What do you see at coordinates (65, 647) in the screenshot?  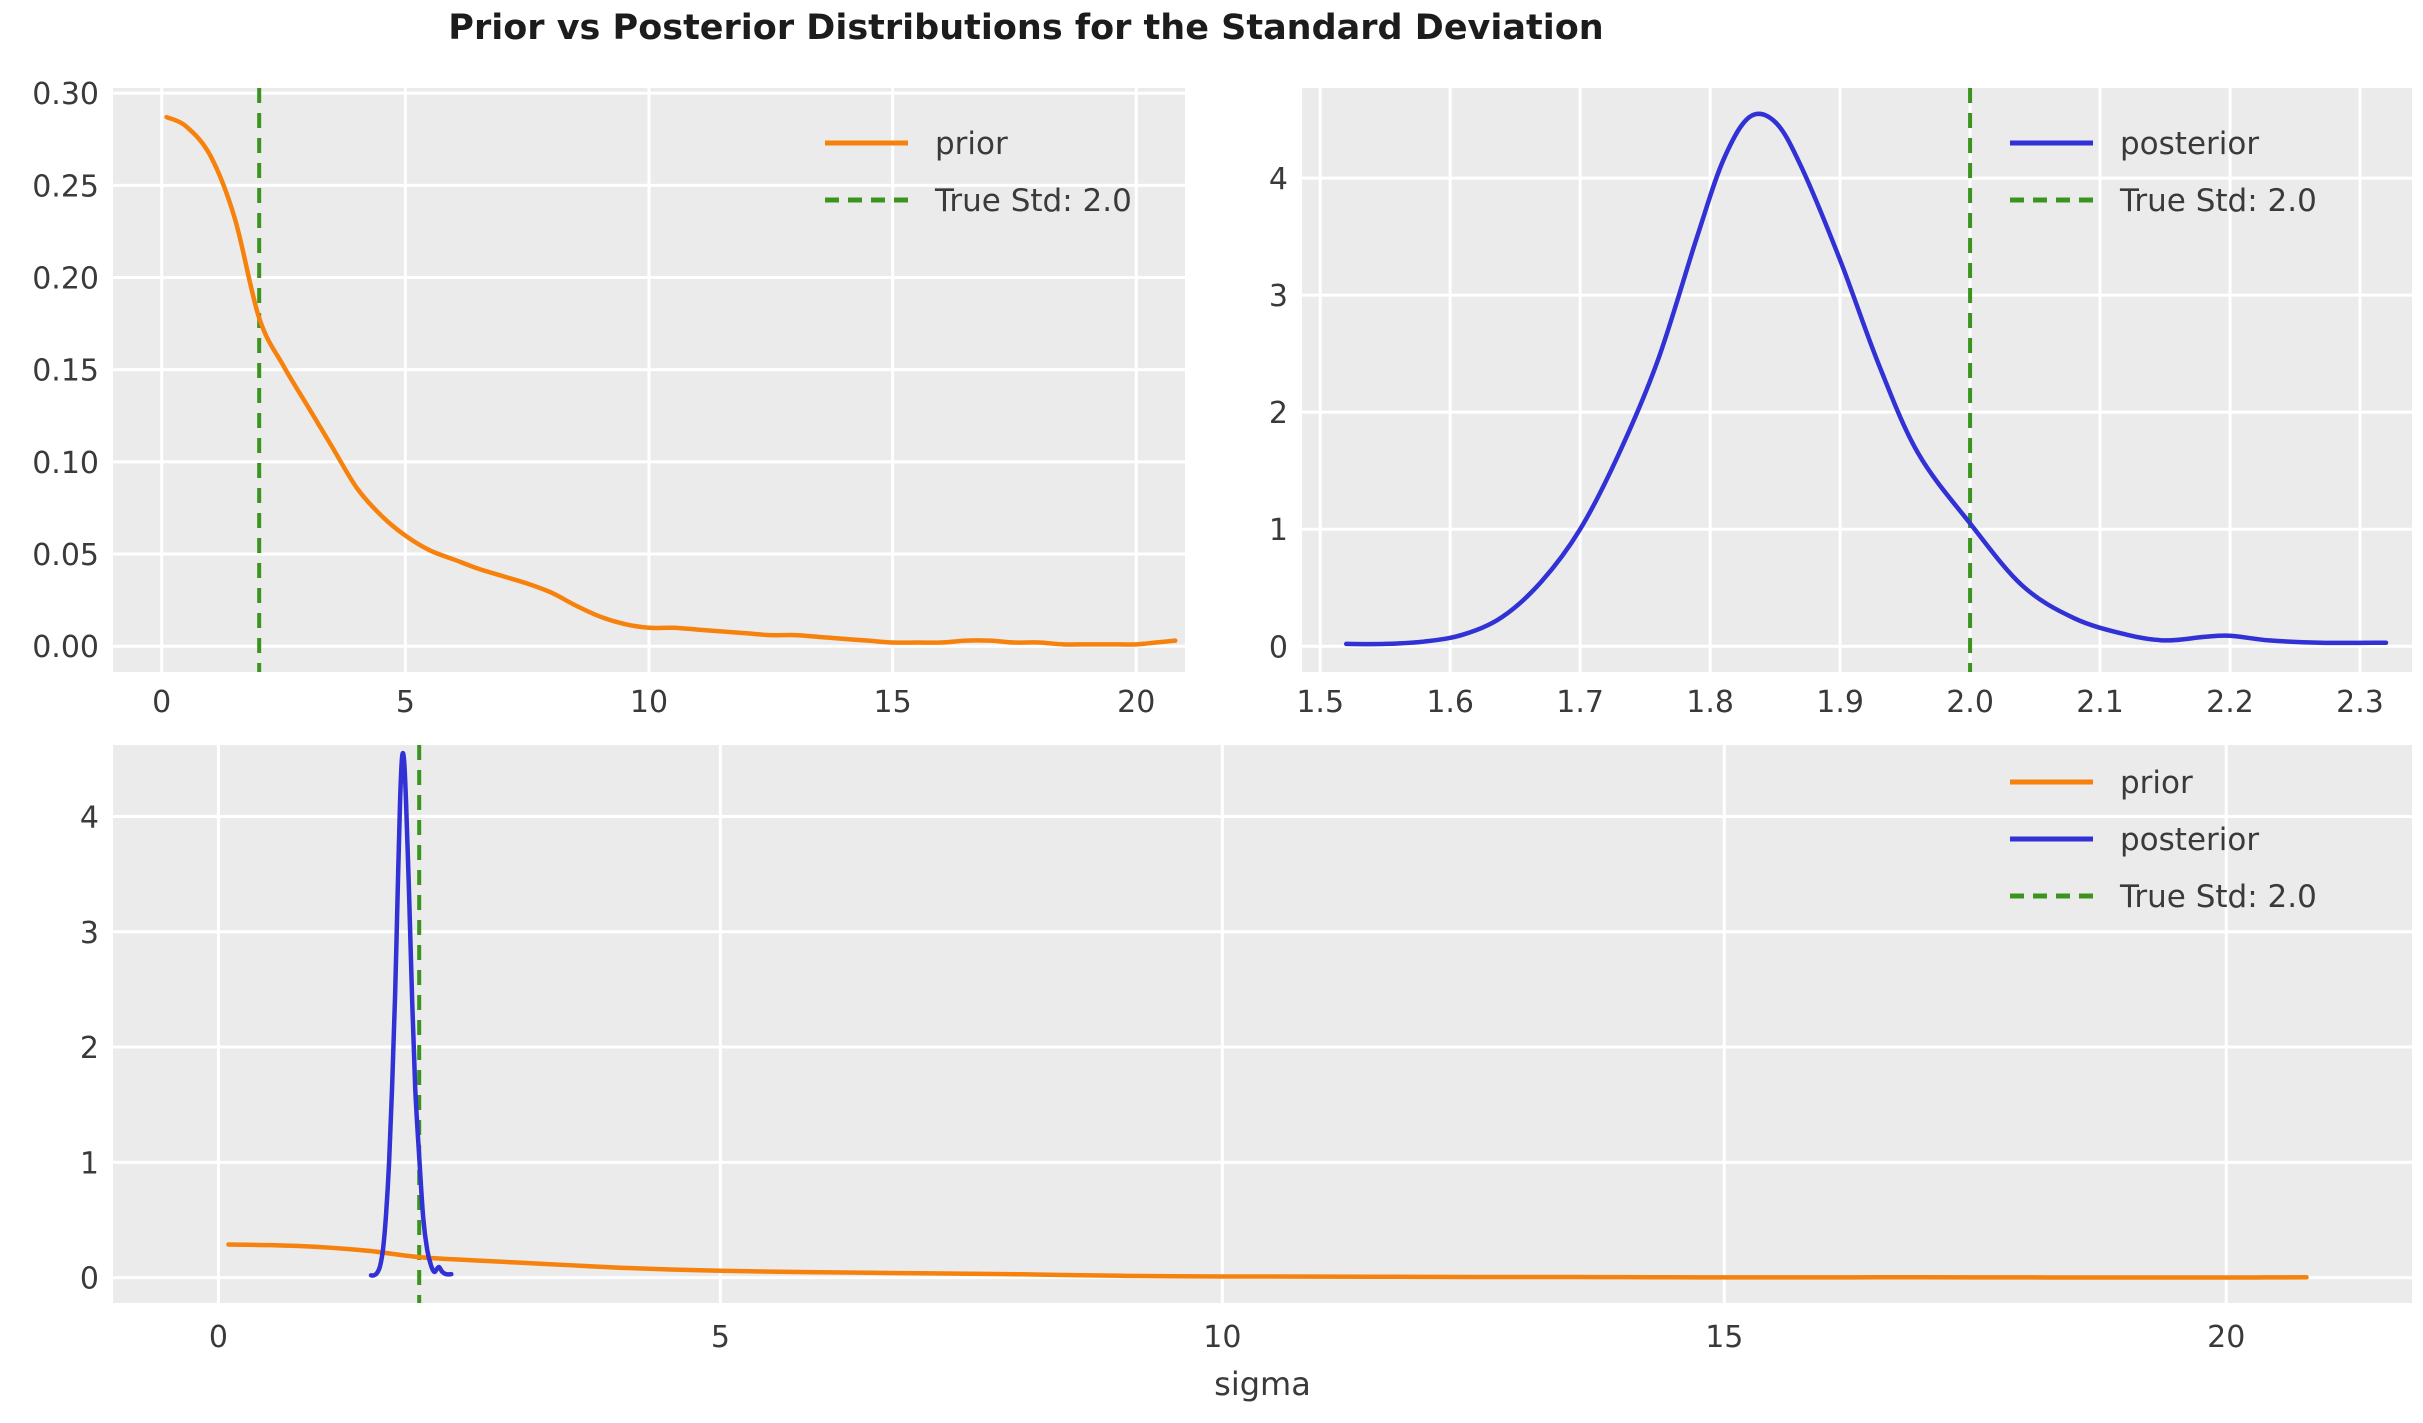 I see `y-tick-label: 0.00` at bounding box center [65, 647].